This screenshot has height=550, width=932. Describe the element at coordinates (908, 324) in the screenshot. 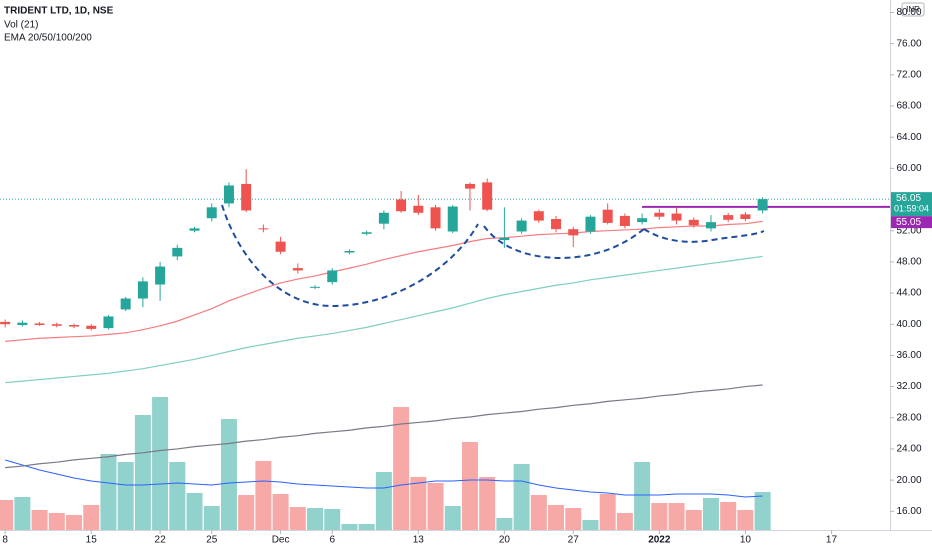

I see `y-tick-label: 40.00` at that location.